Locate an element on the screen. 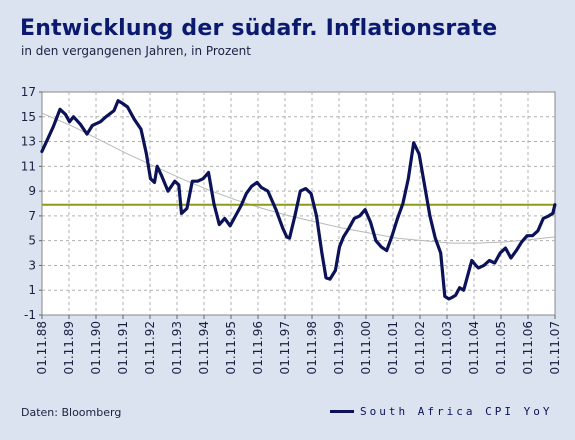 This screenshot has width=575, height=440. y-tick-label: 3 is located at coordinates (32, 265).